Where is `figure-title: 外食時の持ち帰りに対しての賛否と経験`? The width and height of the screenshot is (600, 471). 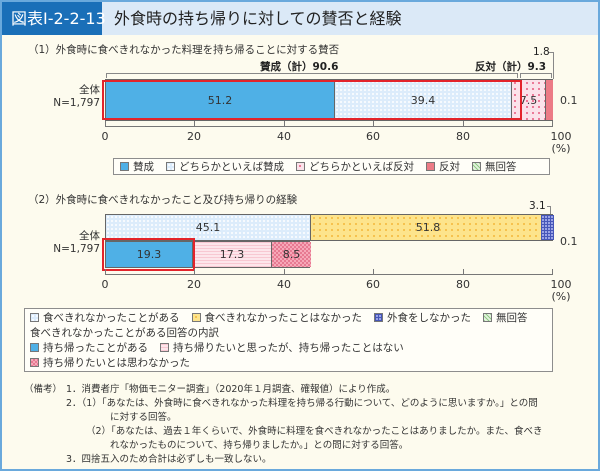 figure-title: 外食時の持ち帰りに対しての賛否と経験 is located at coordinates (258, 18).